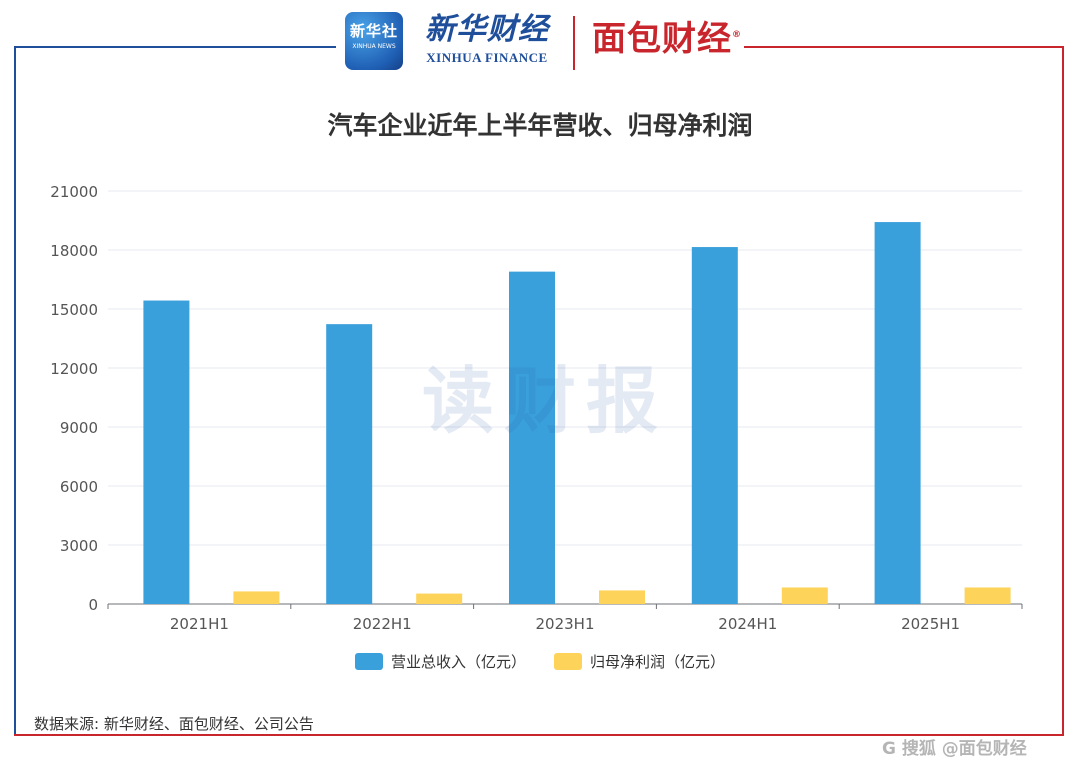  What do you see at coordinates (79, 487) in the screenshot?
I see `y-tick-label: 6000` at bounding box center [79, 487].